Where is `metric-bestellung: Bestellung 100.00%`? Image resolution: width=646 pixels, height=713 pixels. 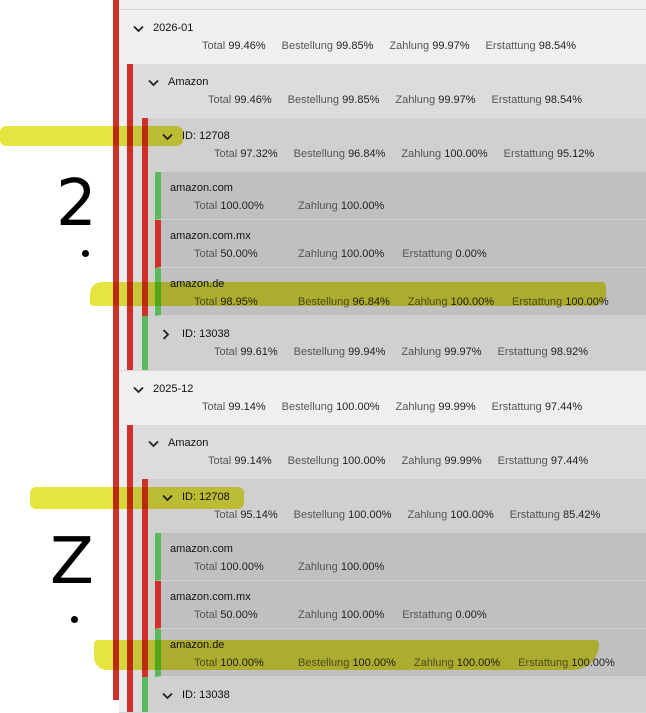 metric-bestellung: Bestellung 100.00% is located at coordinates (337, 461).